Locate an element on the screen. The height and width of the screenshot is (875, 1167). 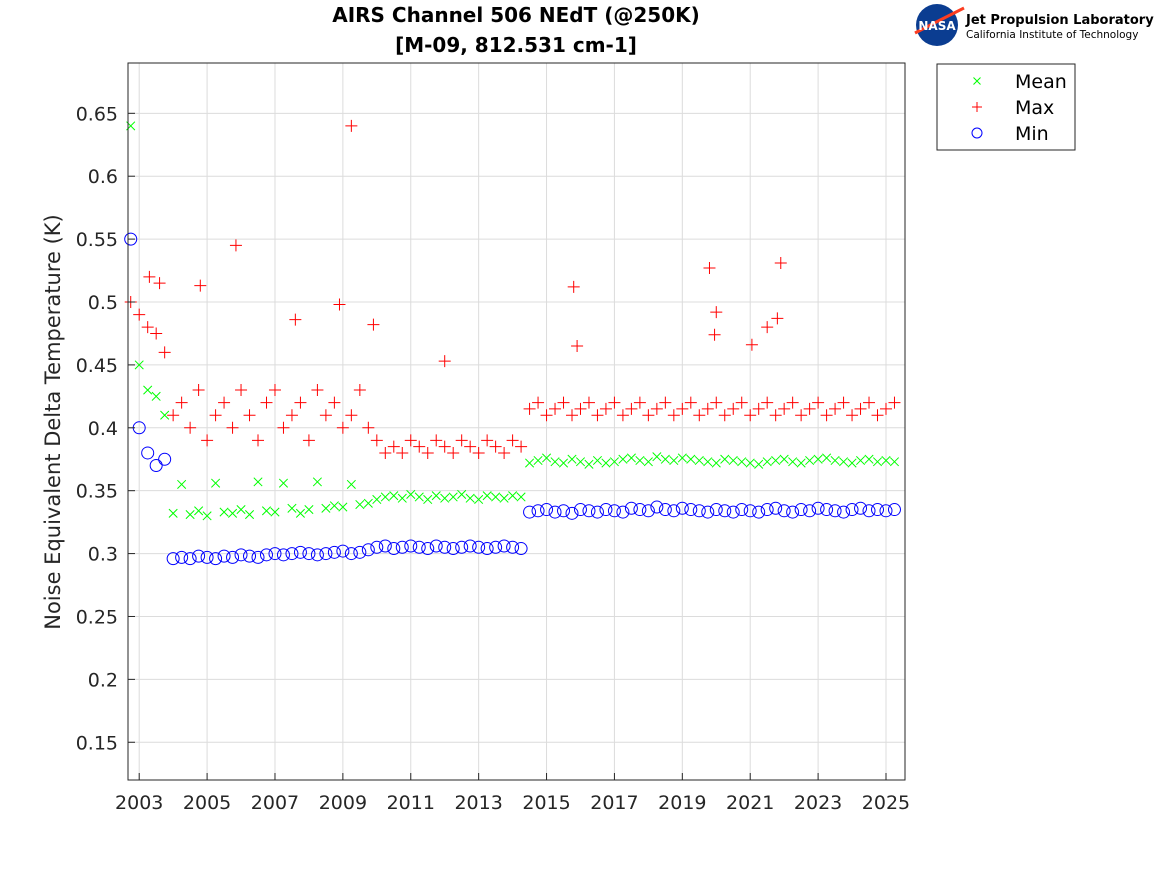
x-tick-label: 2005 is located at coordinates (207, 803).